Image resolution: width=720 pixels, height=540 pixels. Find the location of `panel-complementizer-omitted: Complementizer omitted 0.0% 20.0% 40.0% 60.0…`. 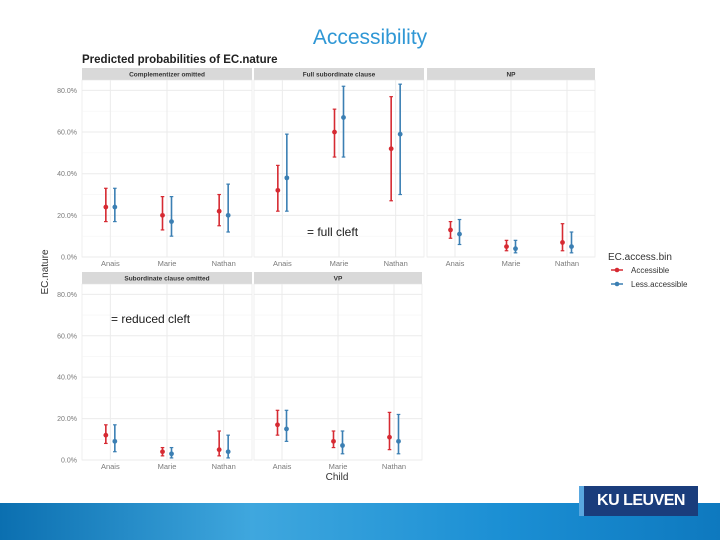

panel-complementizer-omitted: Complementizer omitted 0.0% 20.0% 40.0% 60.0… is located at coordinates (155, 168).